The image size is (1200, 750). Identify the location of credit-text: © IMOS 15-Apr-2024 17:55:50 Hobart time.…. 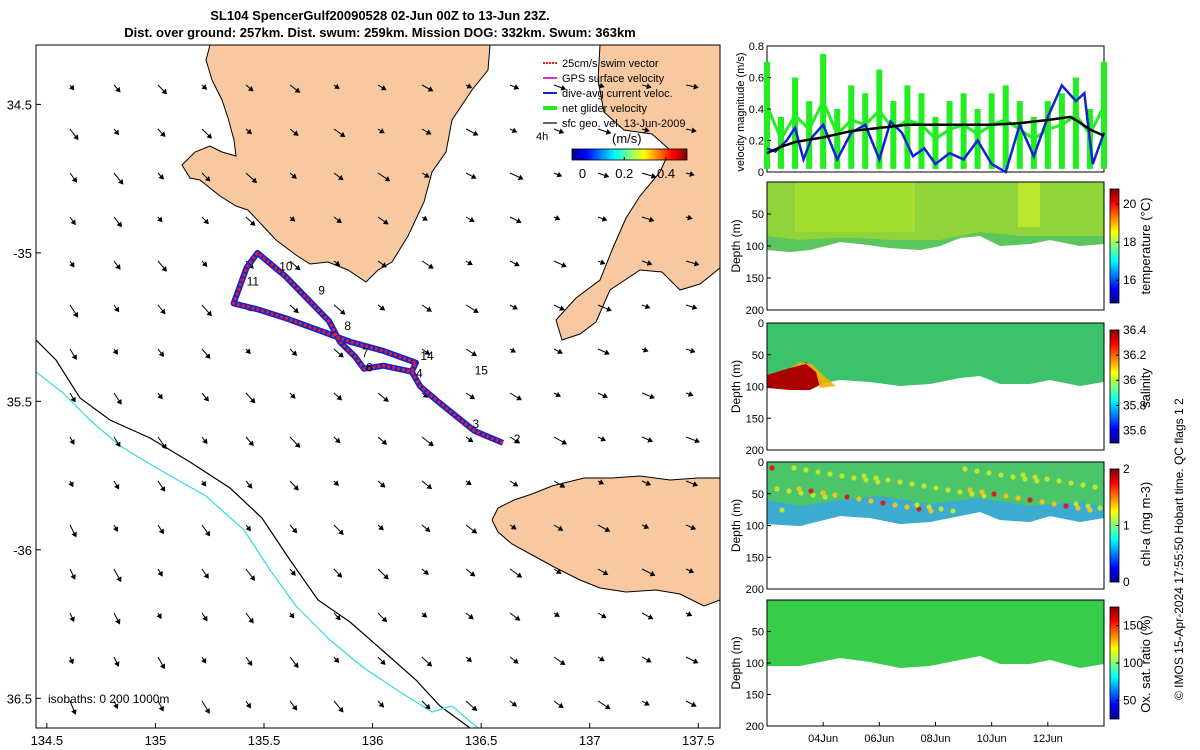
(1179, 549).